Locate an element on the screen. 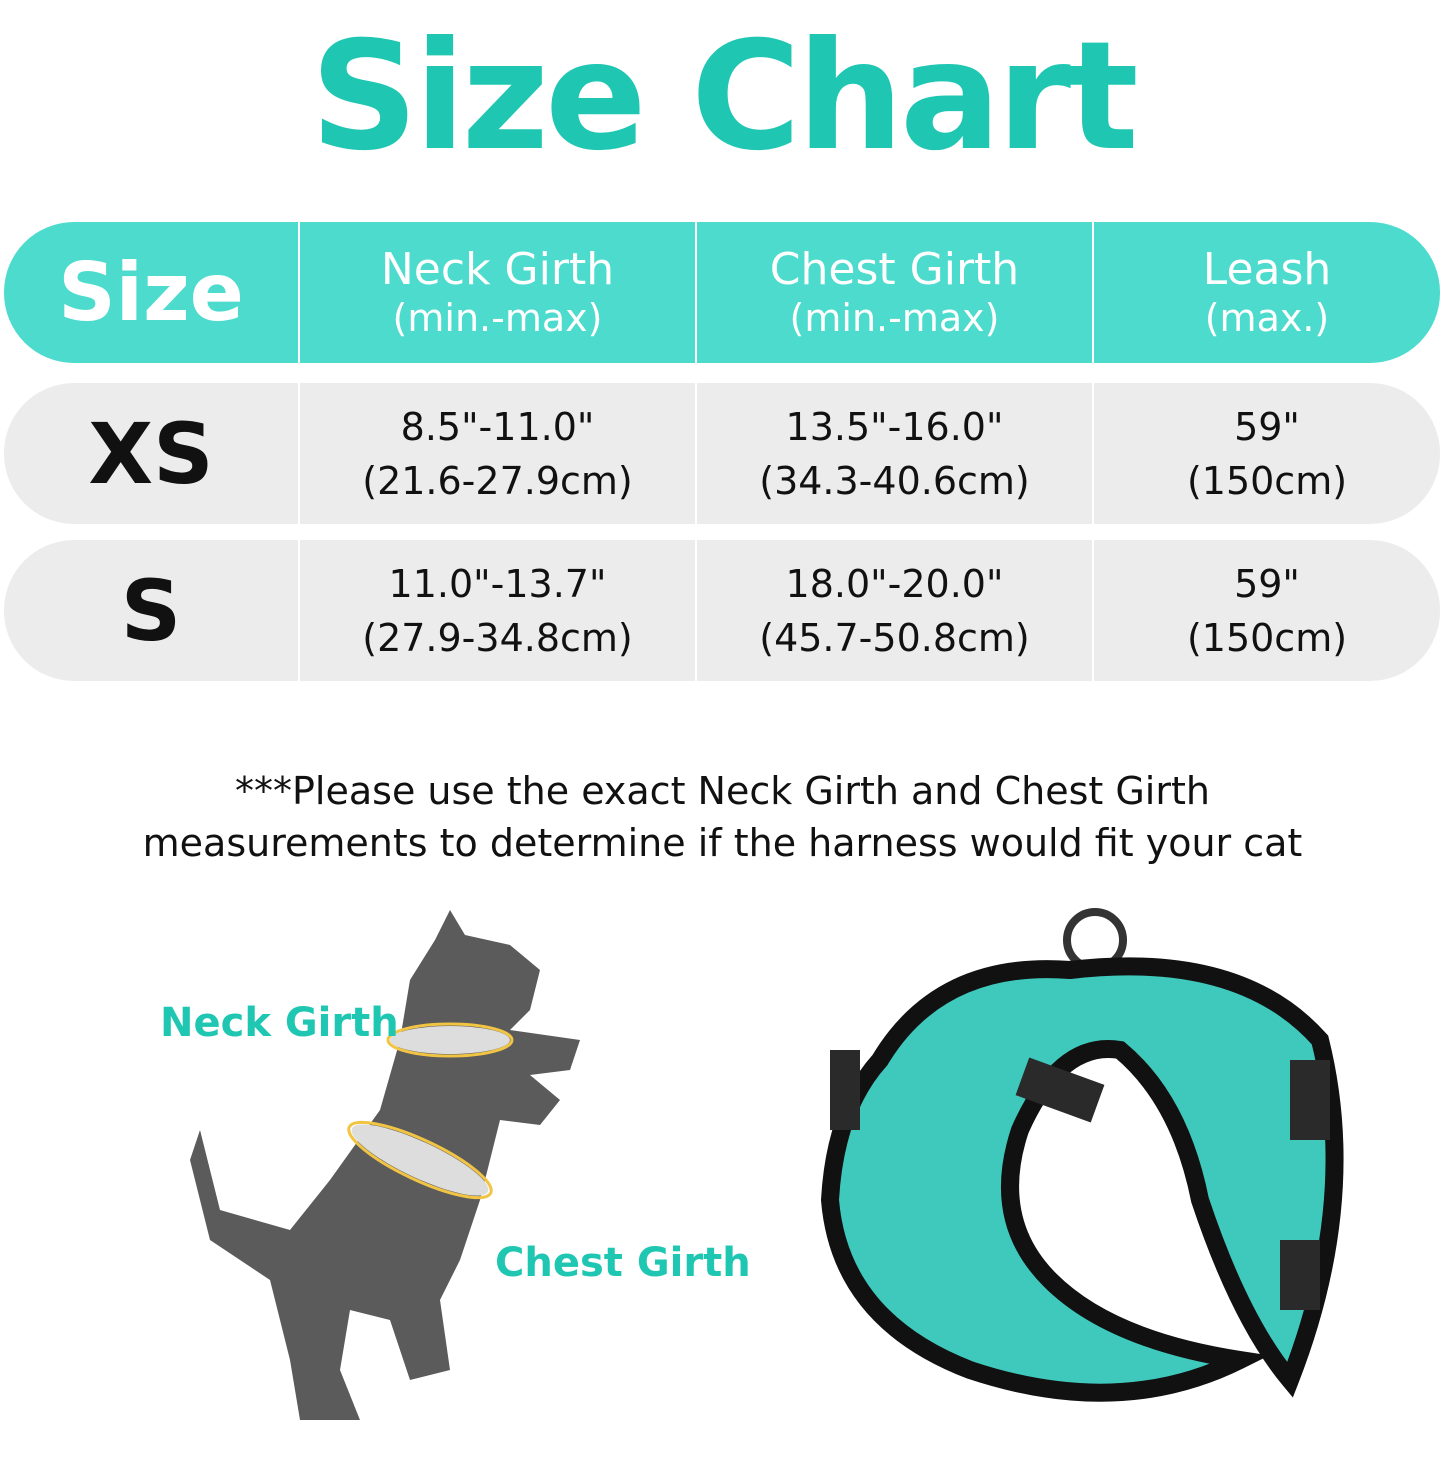  neck-in: 8.5"-11.0" is located at coordinates (497, 426).